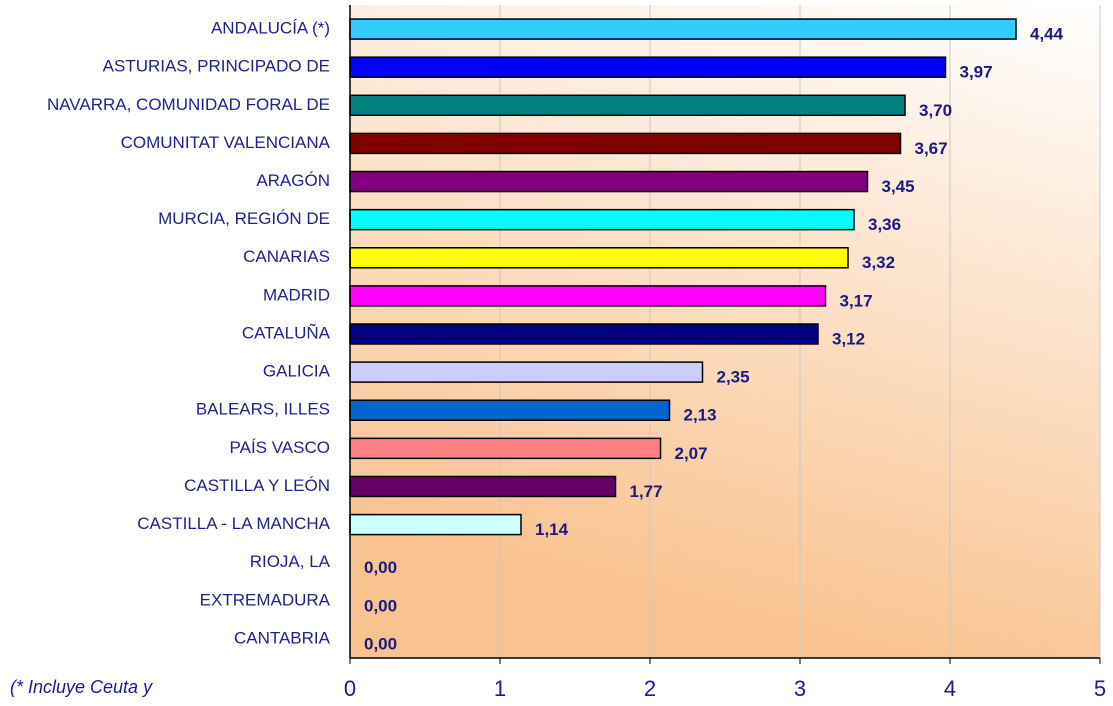 This screenshot has height=706, width=1113. I want to click on category-label: CANTABRIA, so click(282, 637).